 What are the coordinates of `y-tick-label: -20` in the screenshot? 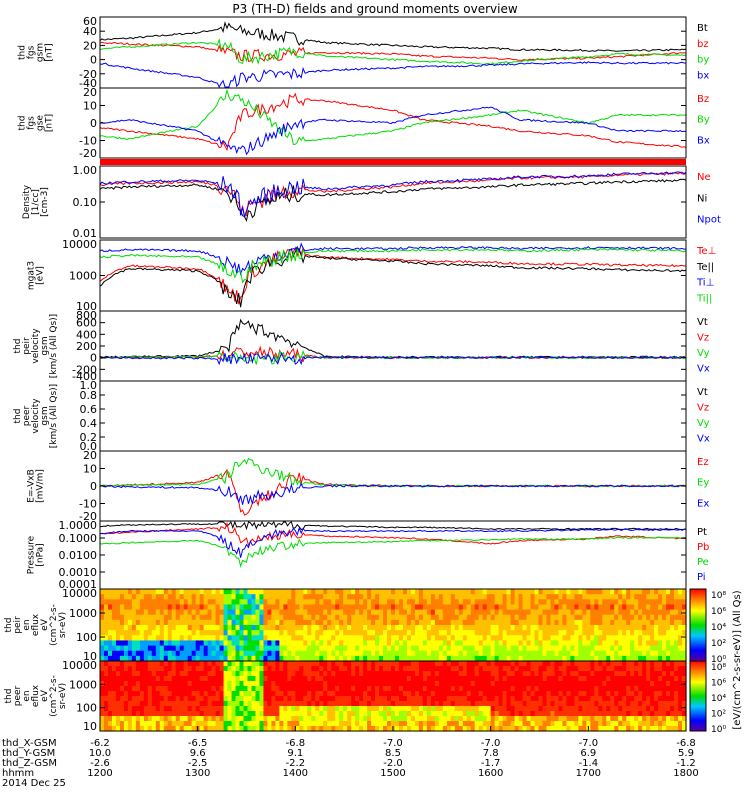 It's located at (88, 516).